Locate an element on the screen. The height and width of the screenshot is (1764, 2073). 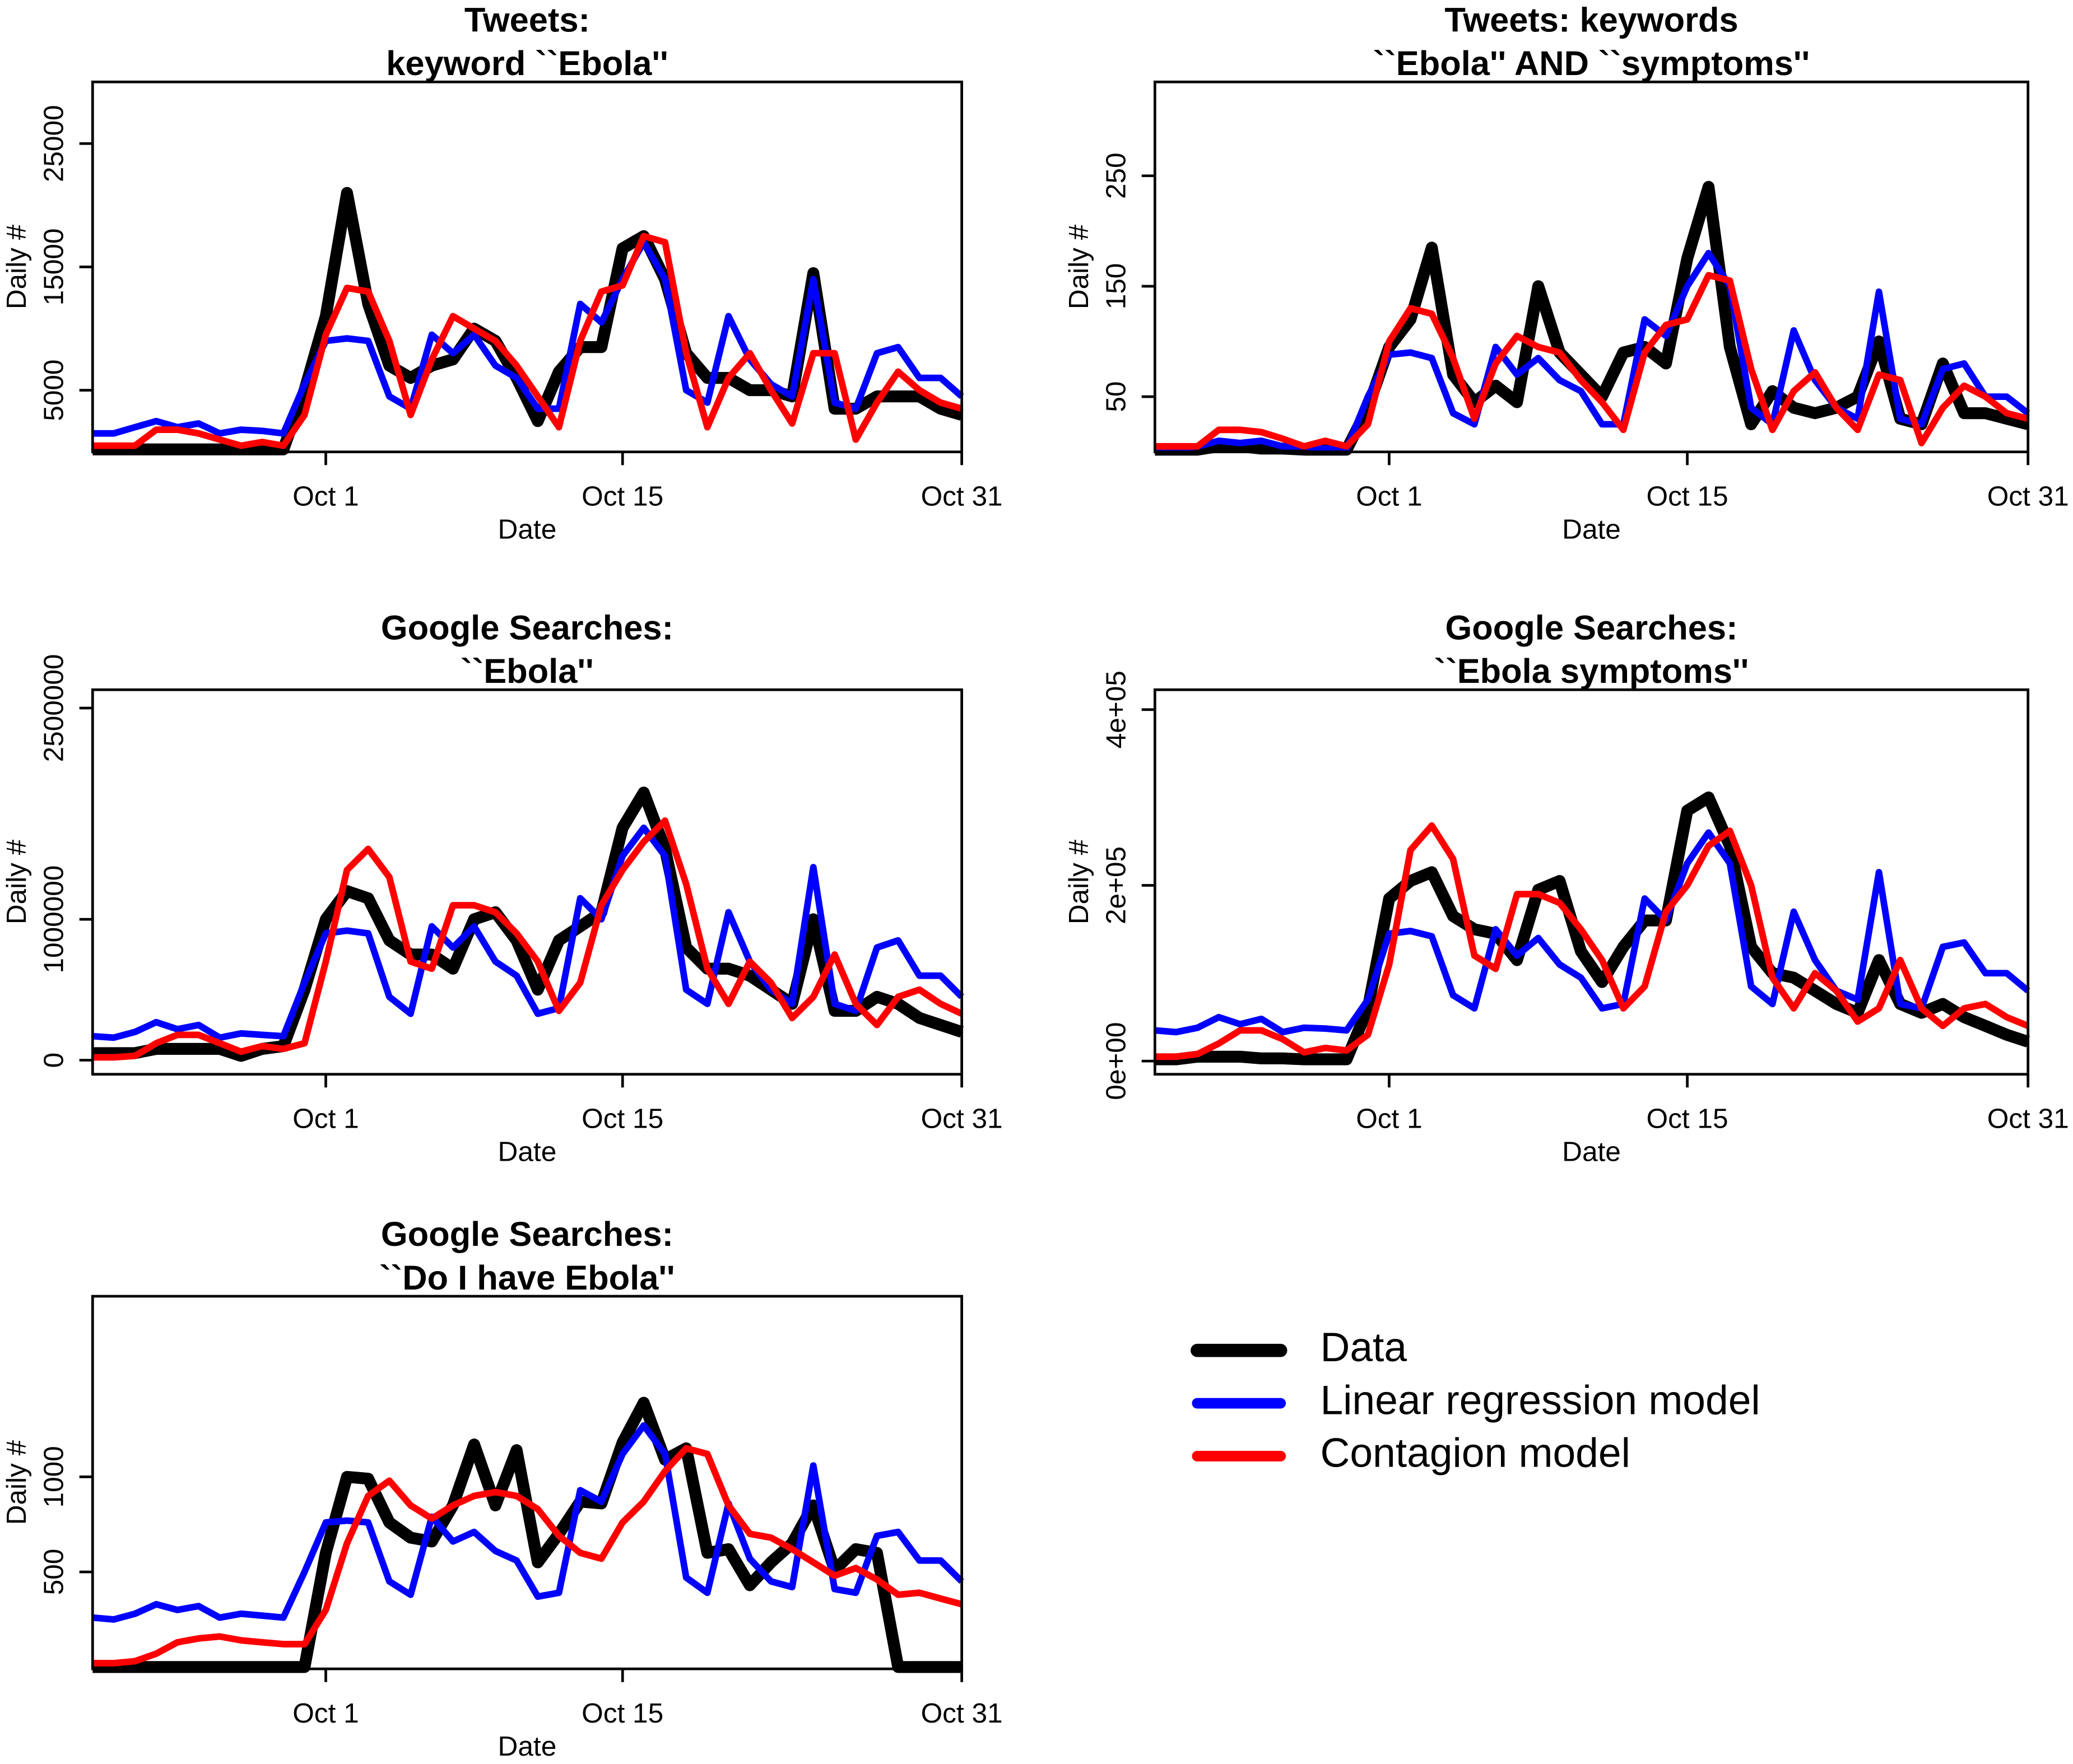
y-tick-label: 5000 is located at coordinates (54, 390).